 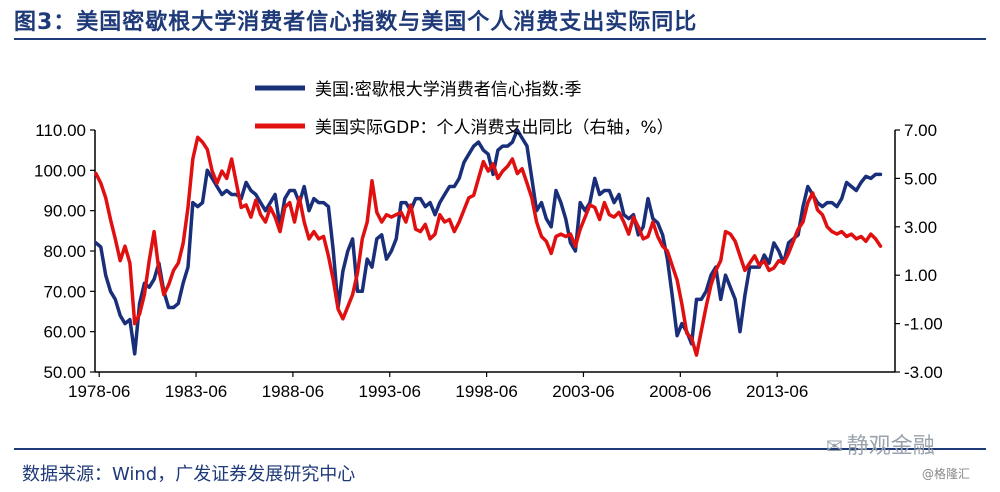 I want to click on watermark-sub: @格隆汇, so click(x=946, y=474).